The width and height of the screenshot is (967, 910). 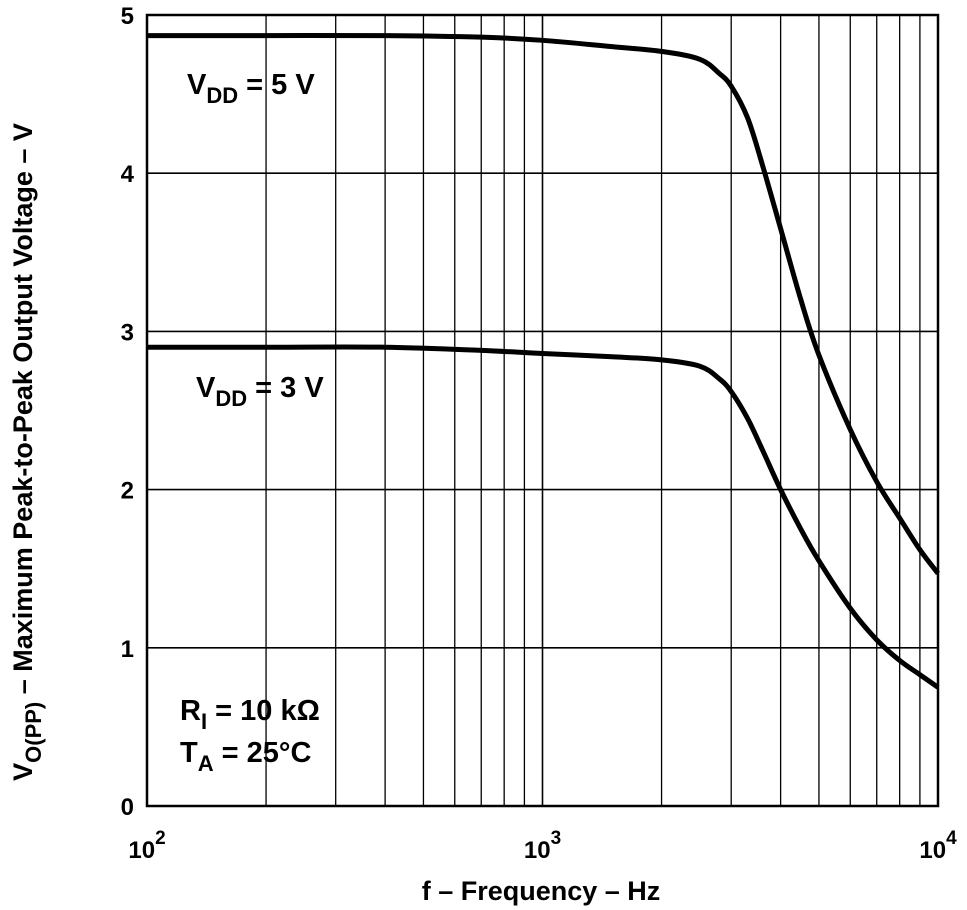 What do you see at coordinates (146, 846) in the screenshot?
I see `x-tick-label: 10²` at bounding box center [146, 846].